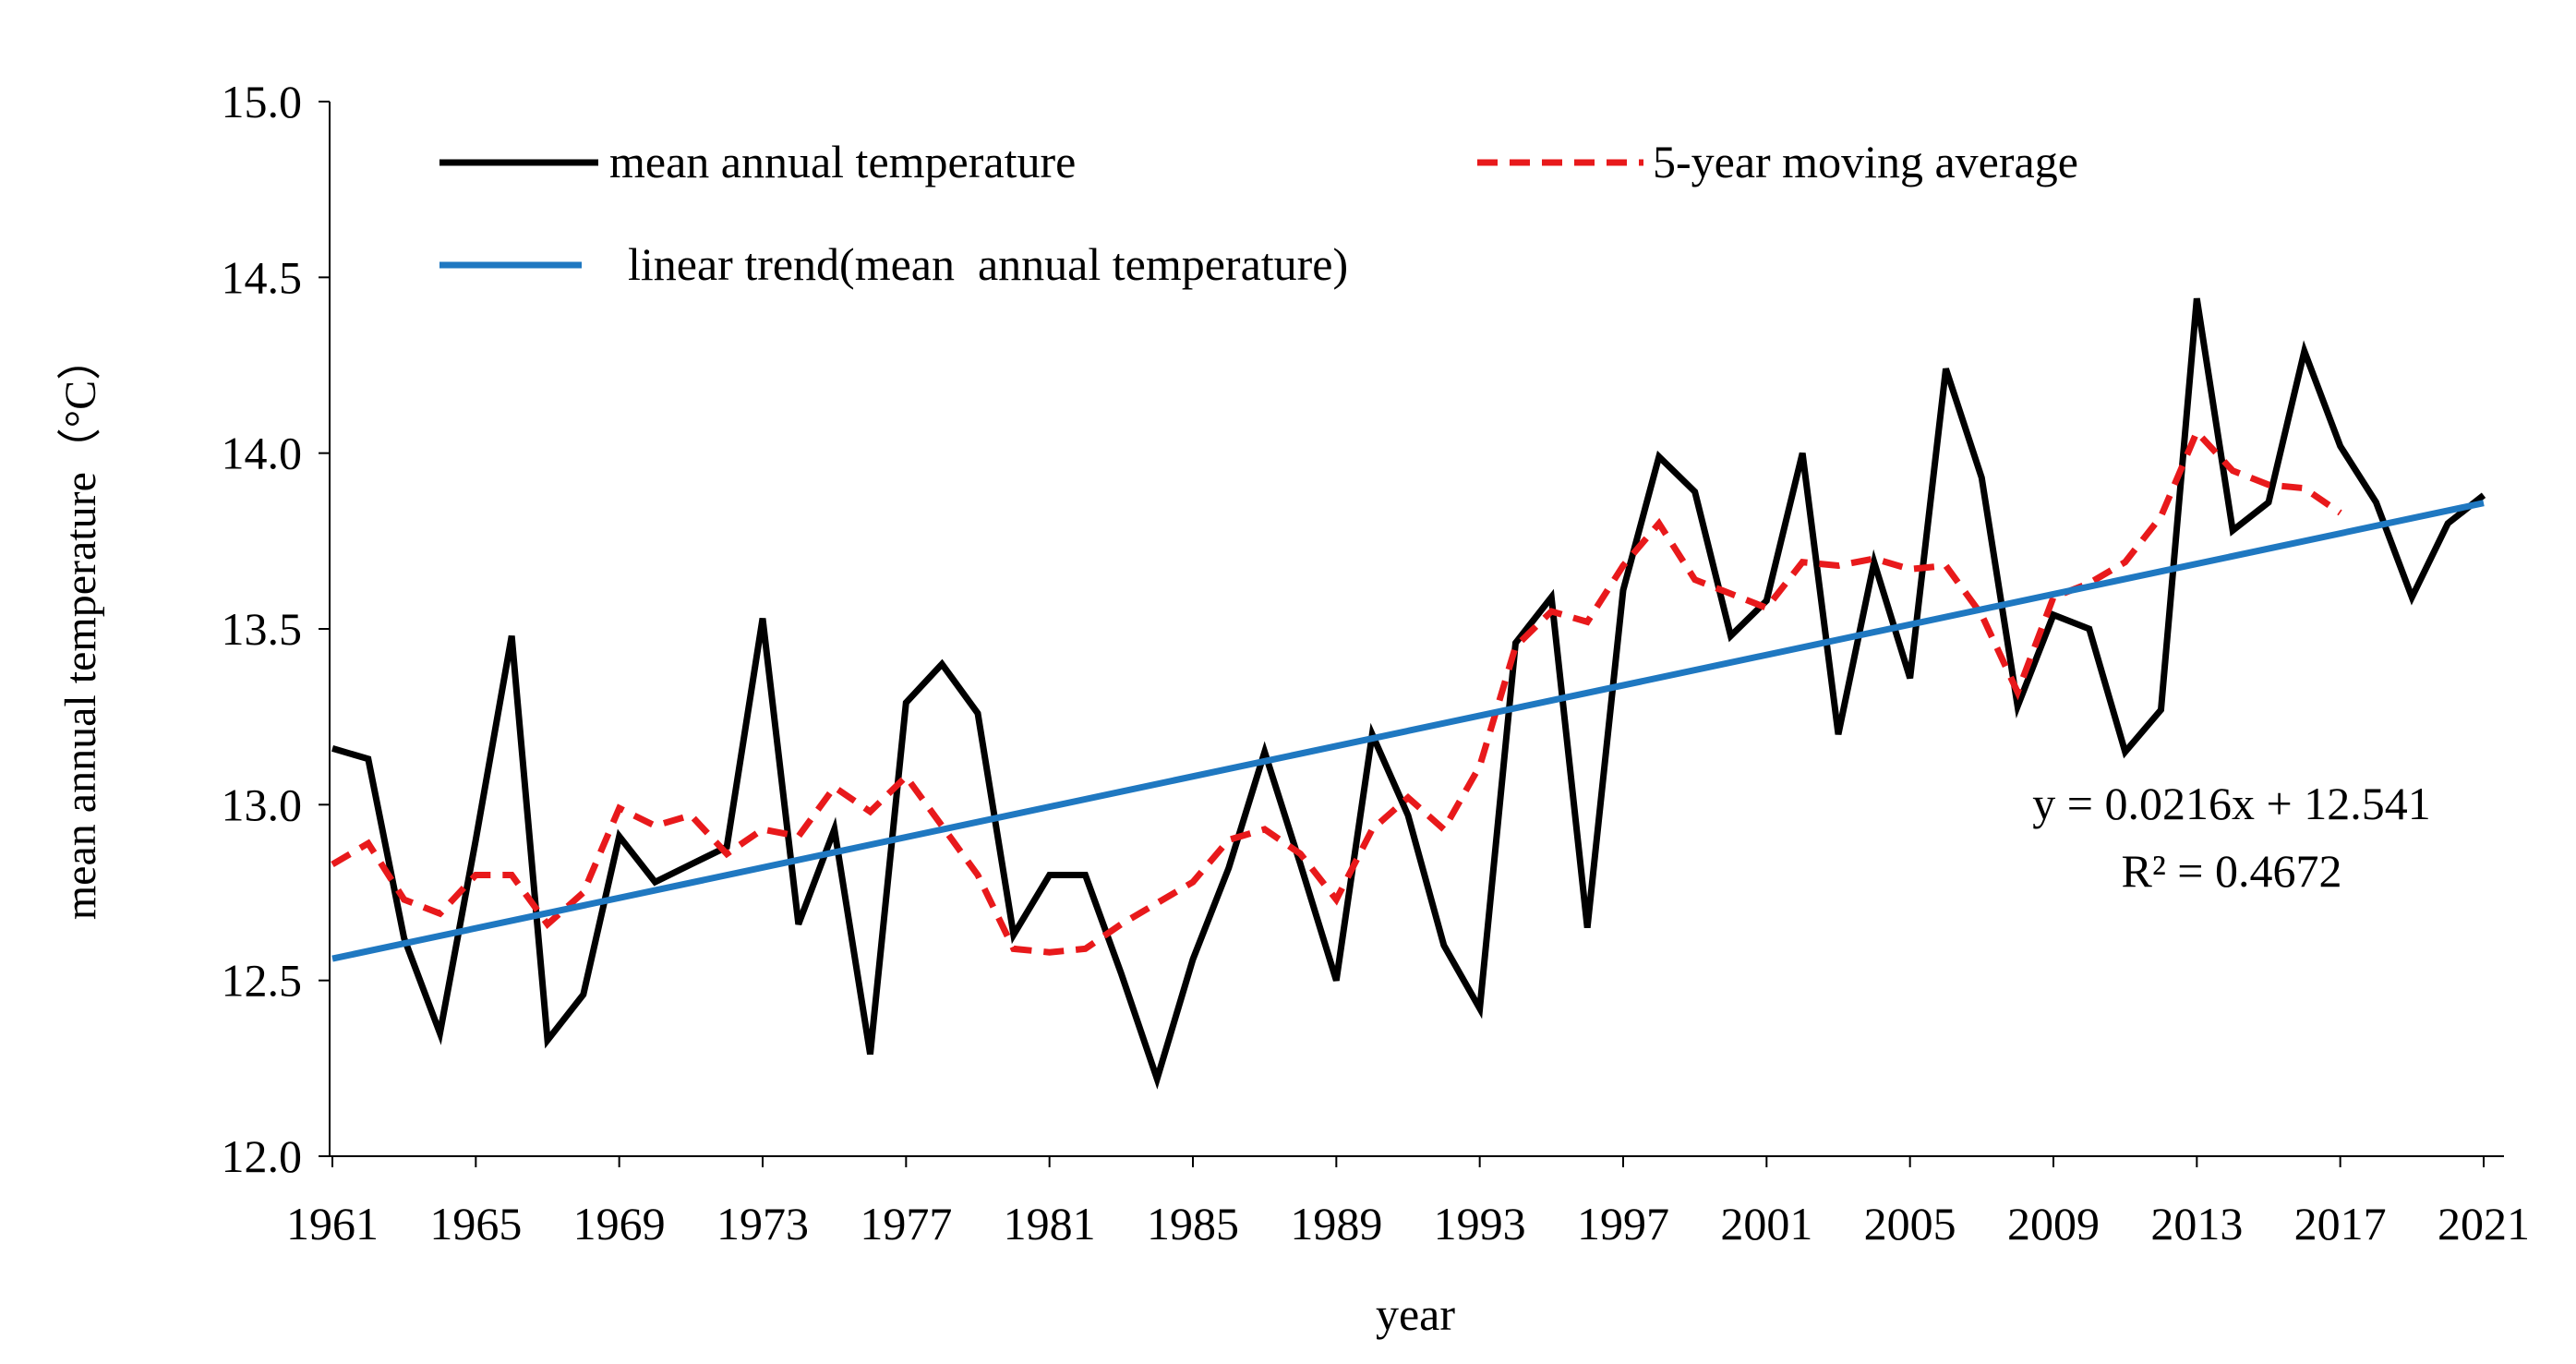  I want to click on x-tick-label: 1961, so click(332, 1223).